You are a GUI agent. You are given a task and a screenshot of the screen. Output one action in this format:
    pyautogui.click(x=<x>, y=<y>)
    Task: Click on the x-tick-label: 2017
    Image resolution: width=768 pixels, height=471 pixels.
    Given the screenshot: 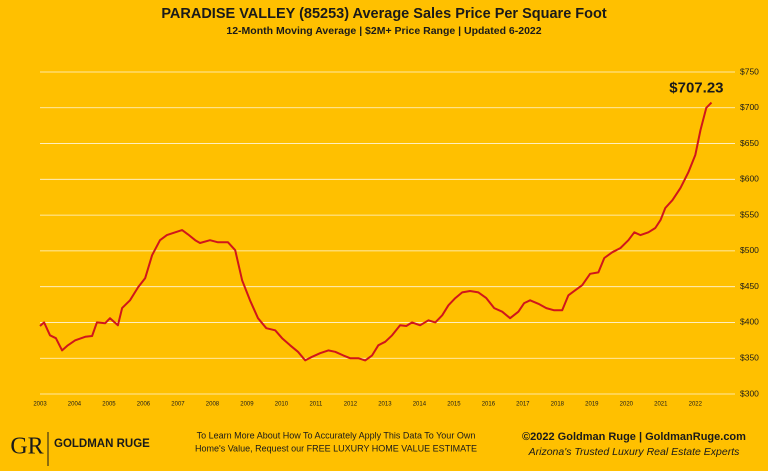 What is the action you would take?
    pyautogui.click(x=523, y=405)
    